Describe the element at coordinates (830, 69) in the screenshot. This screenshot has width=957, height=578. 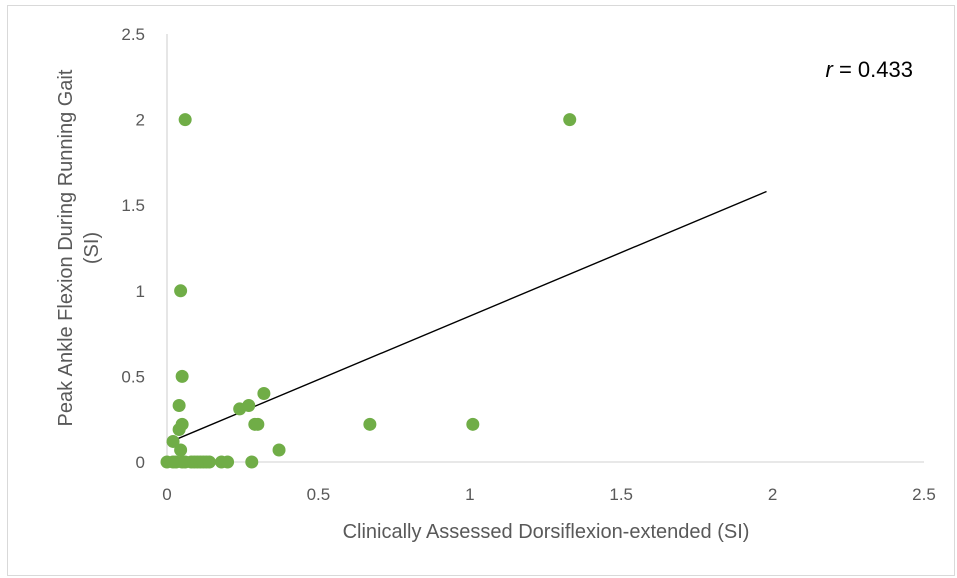
I see `correlation-symbol: r` at that location.